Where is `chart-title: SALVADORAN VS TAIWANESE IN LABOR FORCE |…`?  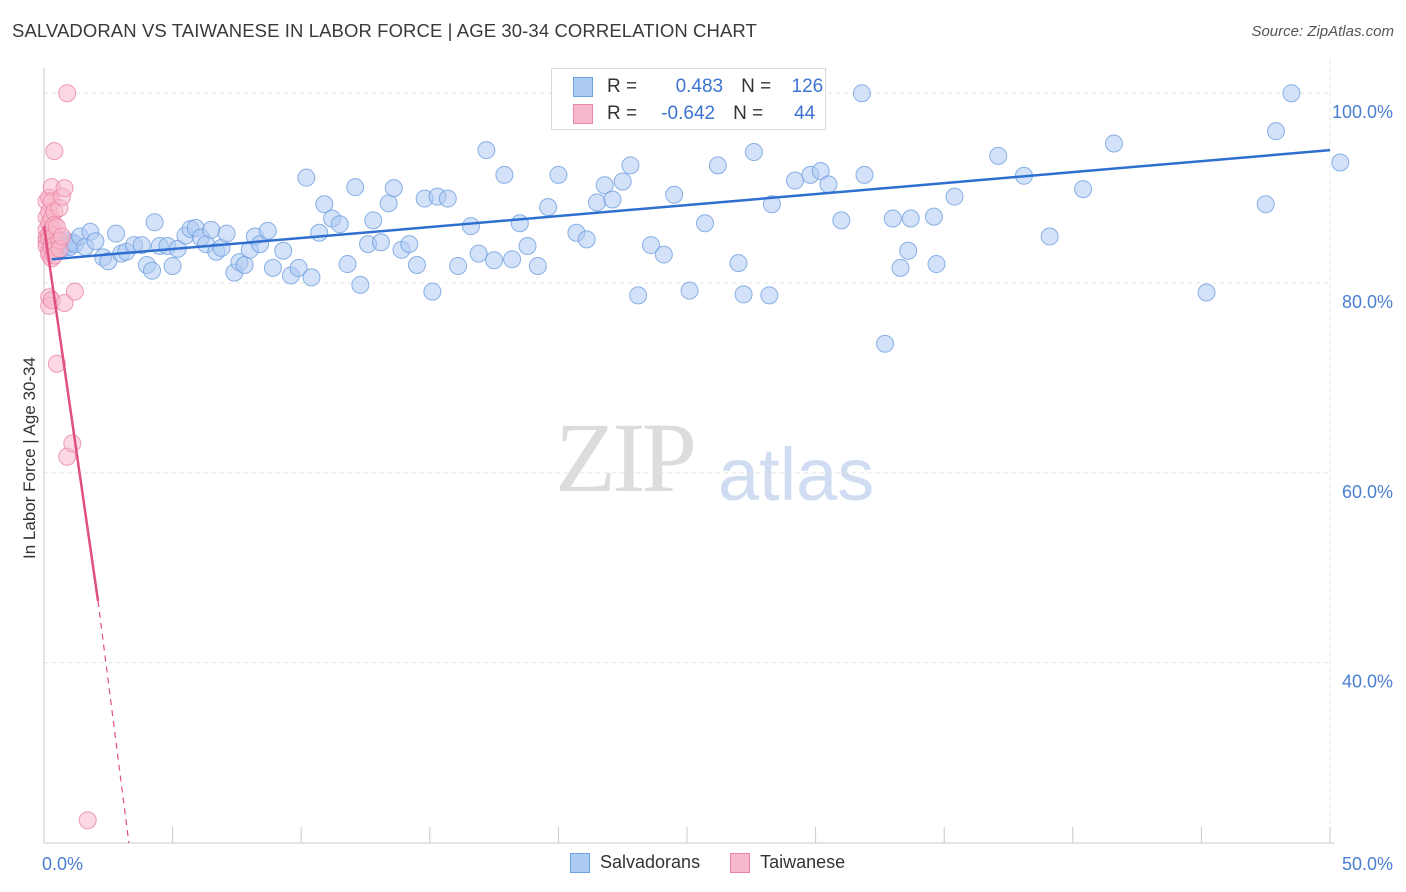
chart-title: SALVADORAN VS TAIWANESE IN LABOR FORCE |… is located at coordinates (384, 30).